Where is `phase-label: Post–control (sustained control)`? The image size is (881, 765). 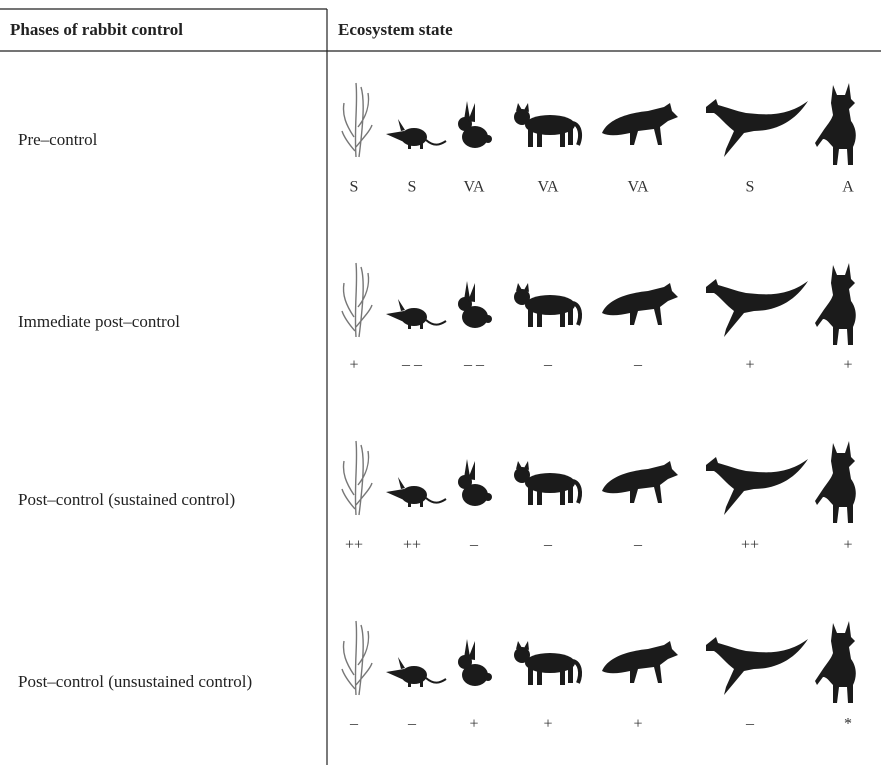
phase-label: Post–control (sustained control) is located at coordinates (126, 499).